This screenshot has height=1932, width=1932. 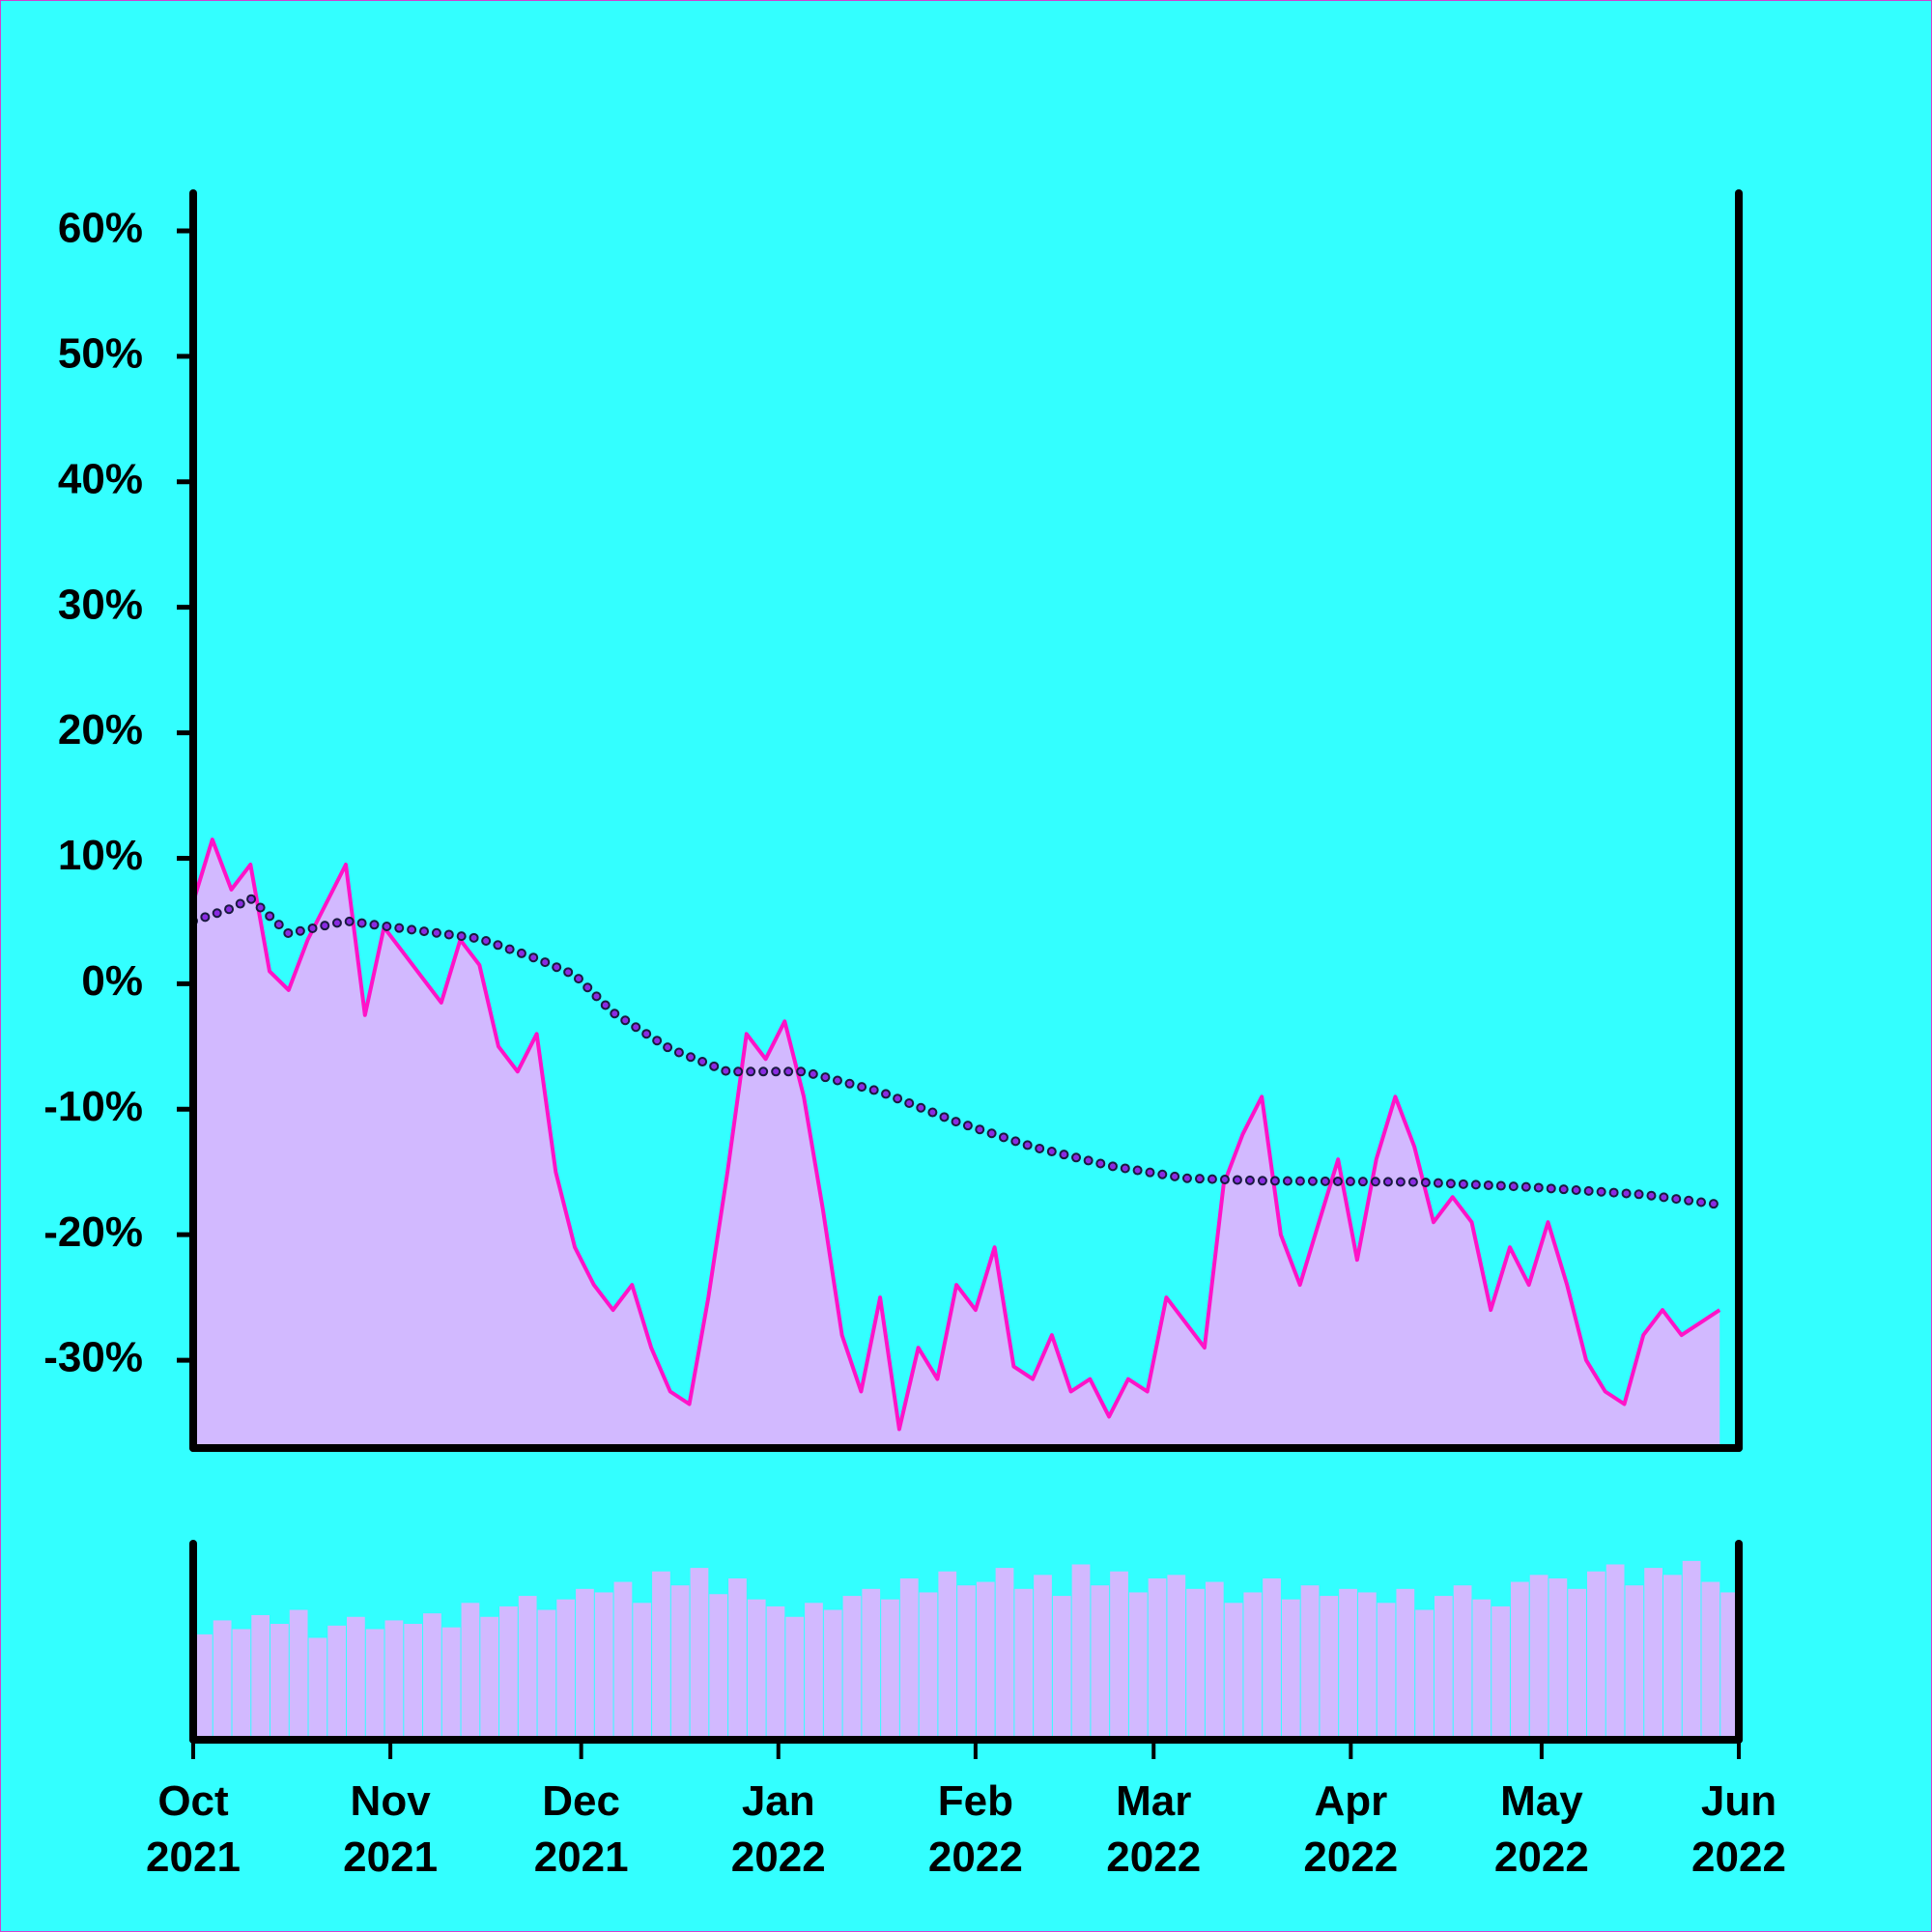 What do you see at coordinates (100, 353) in the screenshot?
I see `y-tick-label: 50%` at bounding box center [100, 353].